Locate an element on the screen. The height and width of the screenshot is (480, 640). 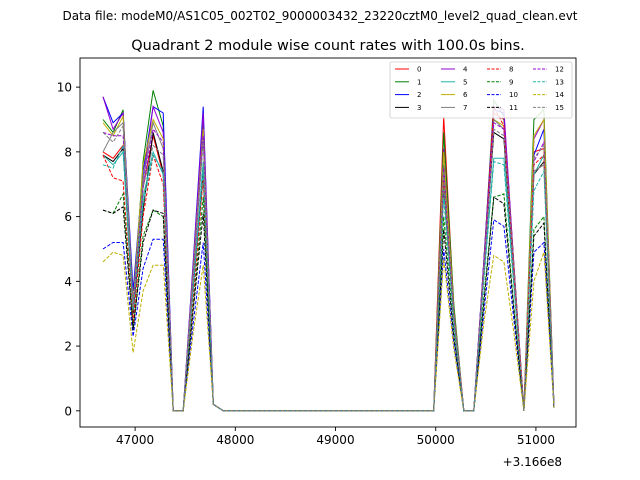
x-axis: 47000 48000 49000 50000 51000 is located at coordinates (335, 437).